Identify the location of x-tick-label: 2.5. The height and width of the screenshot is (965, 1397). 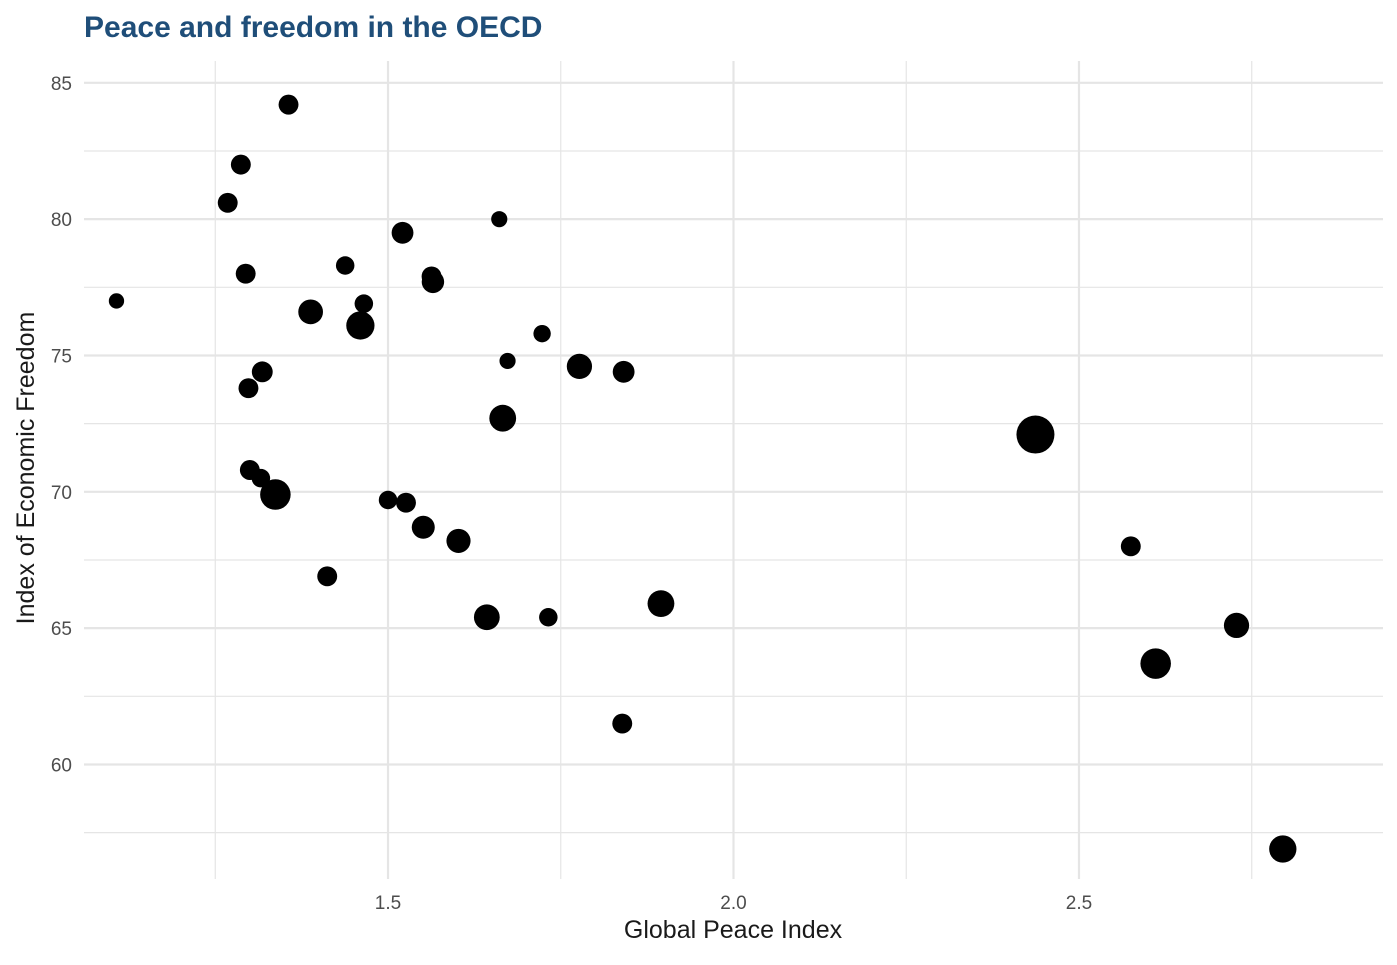
(1079, 903).